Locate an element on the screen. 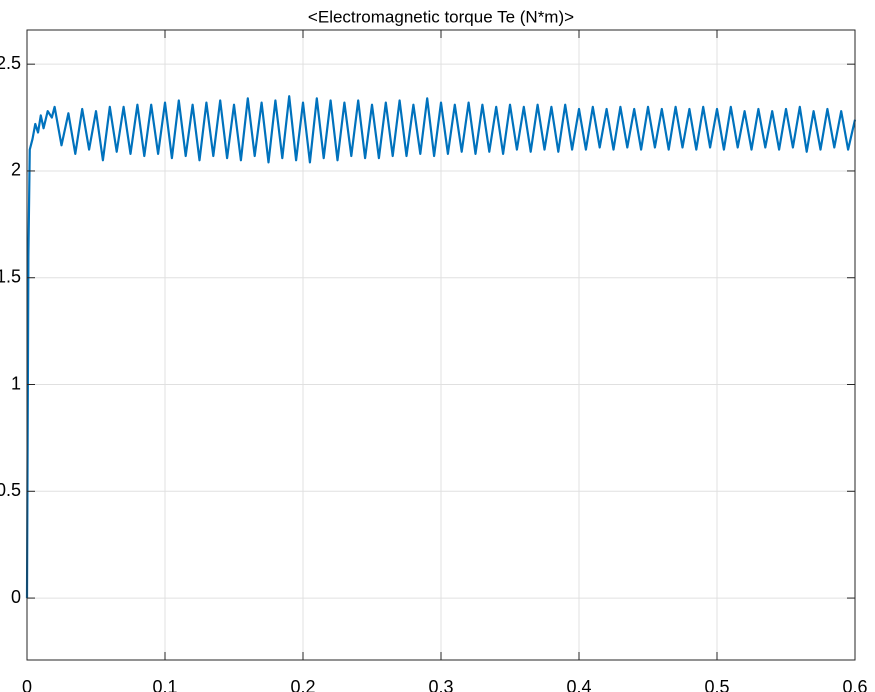 The width and height of the screenshot is (875, 692). y-tick-label: 1 is located at coordinates (16, 383).